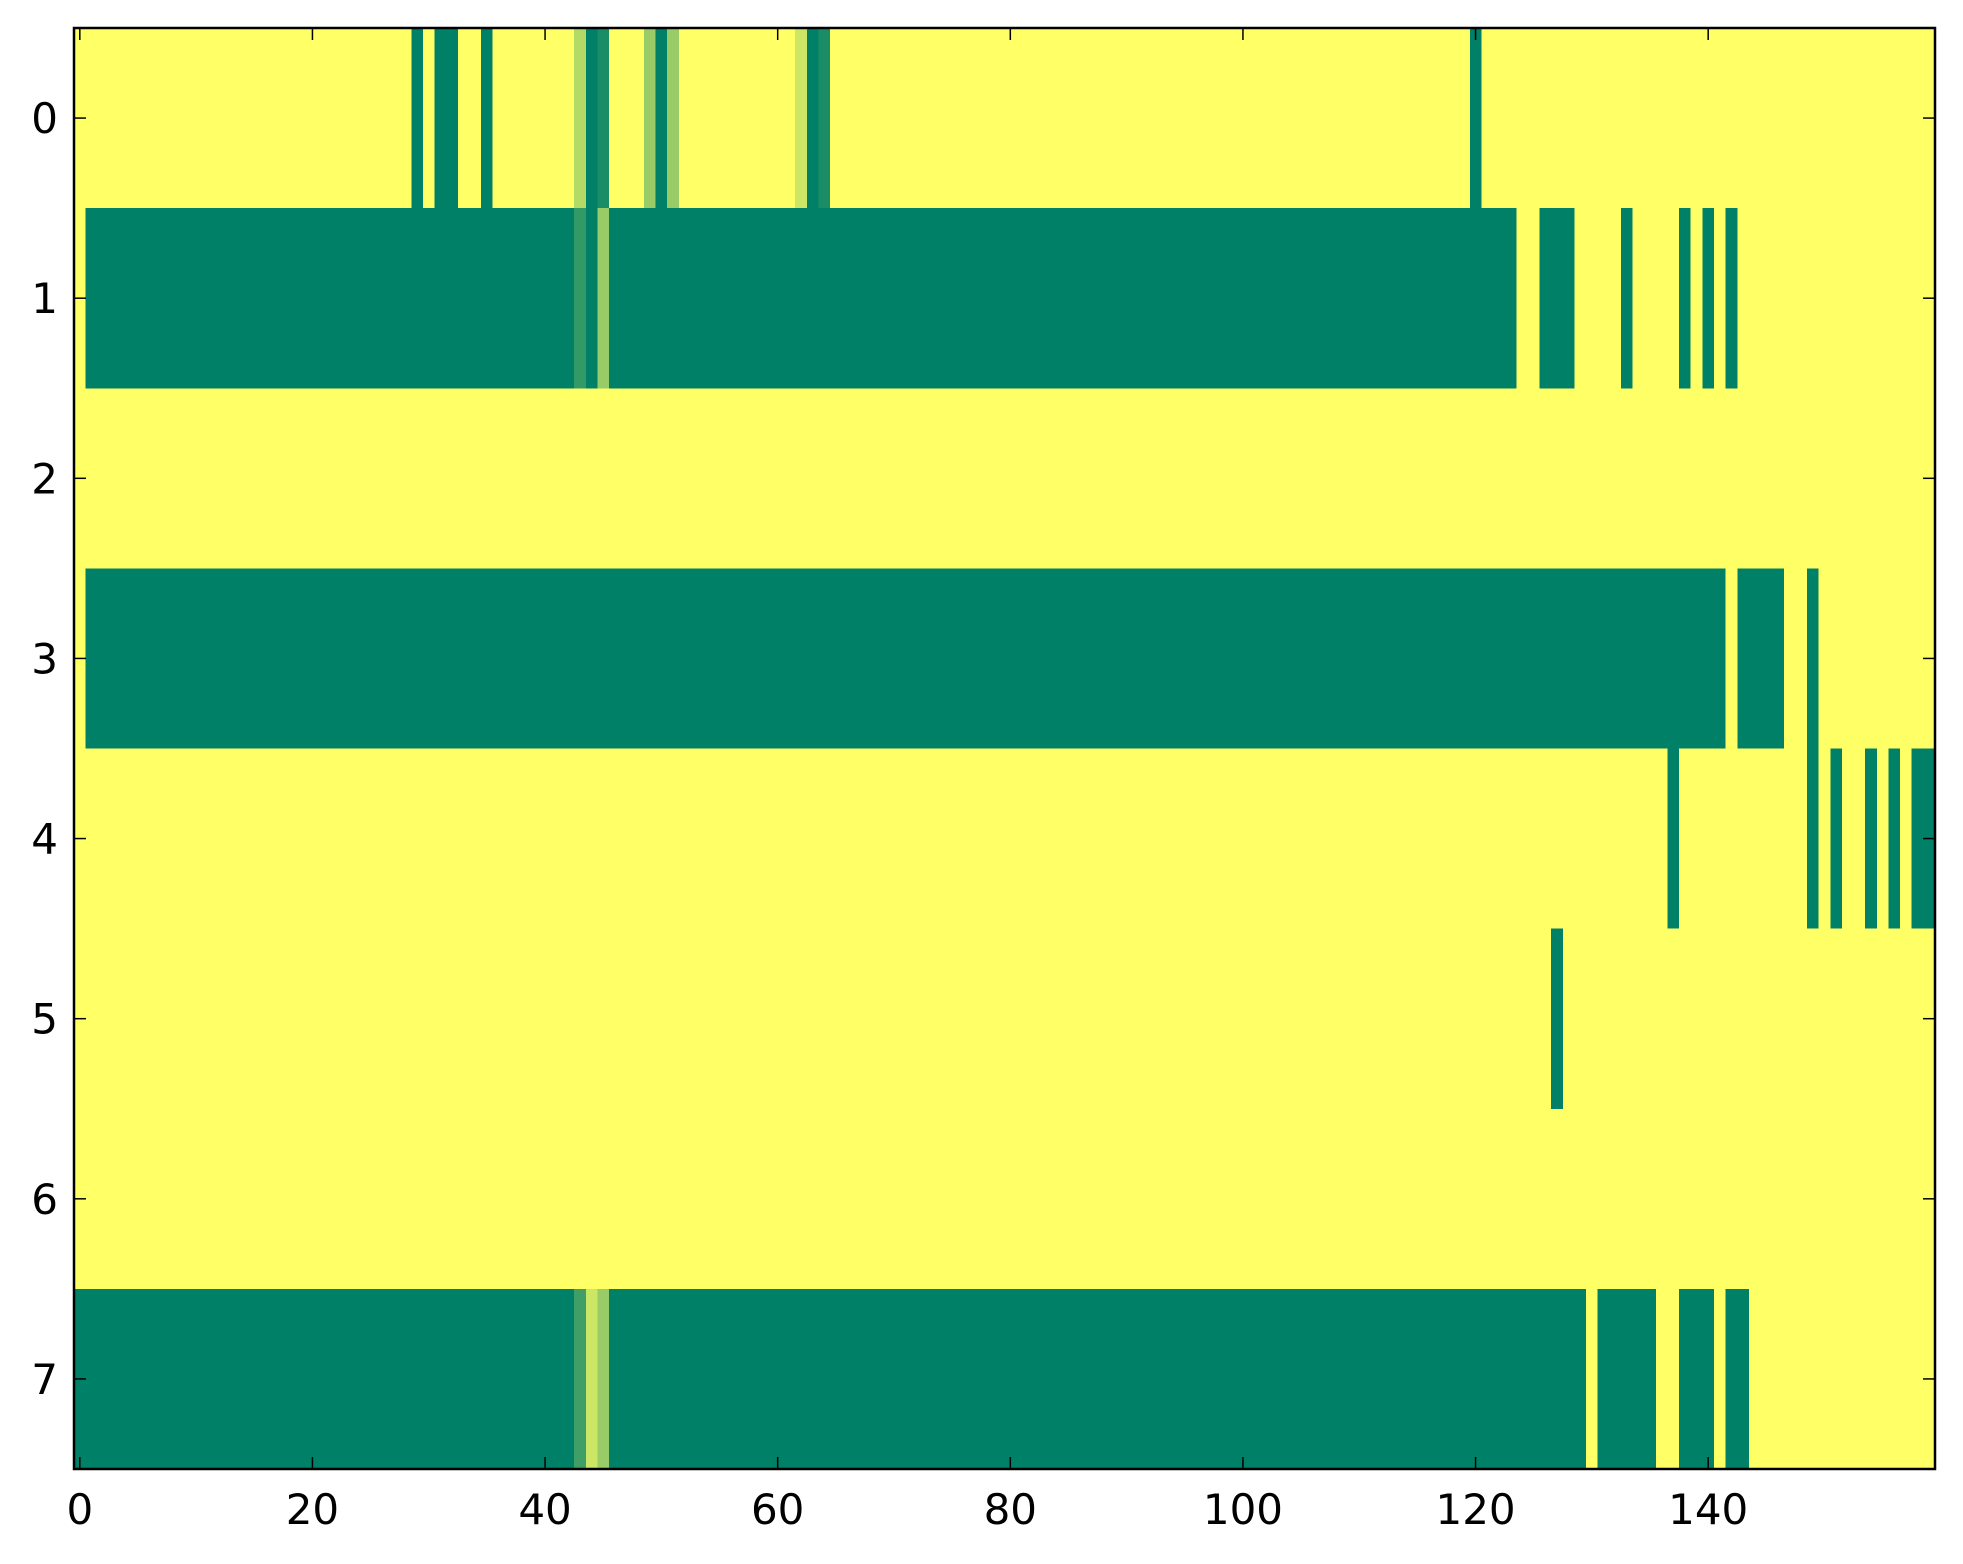 The height and width of the screenshot is (1564, 1963). What do you see at coordinates (1243, 1509) in the screenshot?
I see `x-tick-label: 100` at bounding box center [1243, 1509].